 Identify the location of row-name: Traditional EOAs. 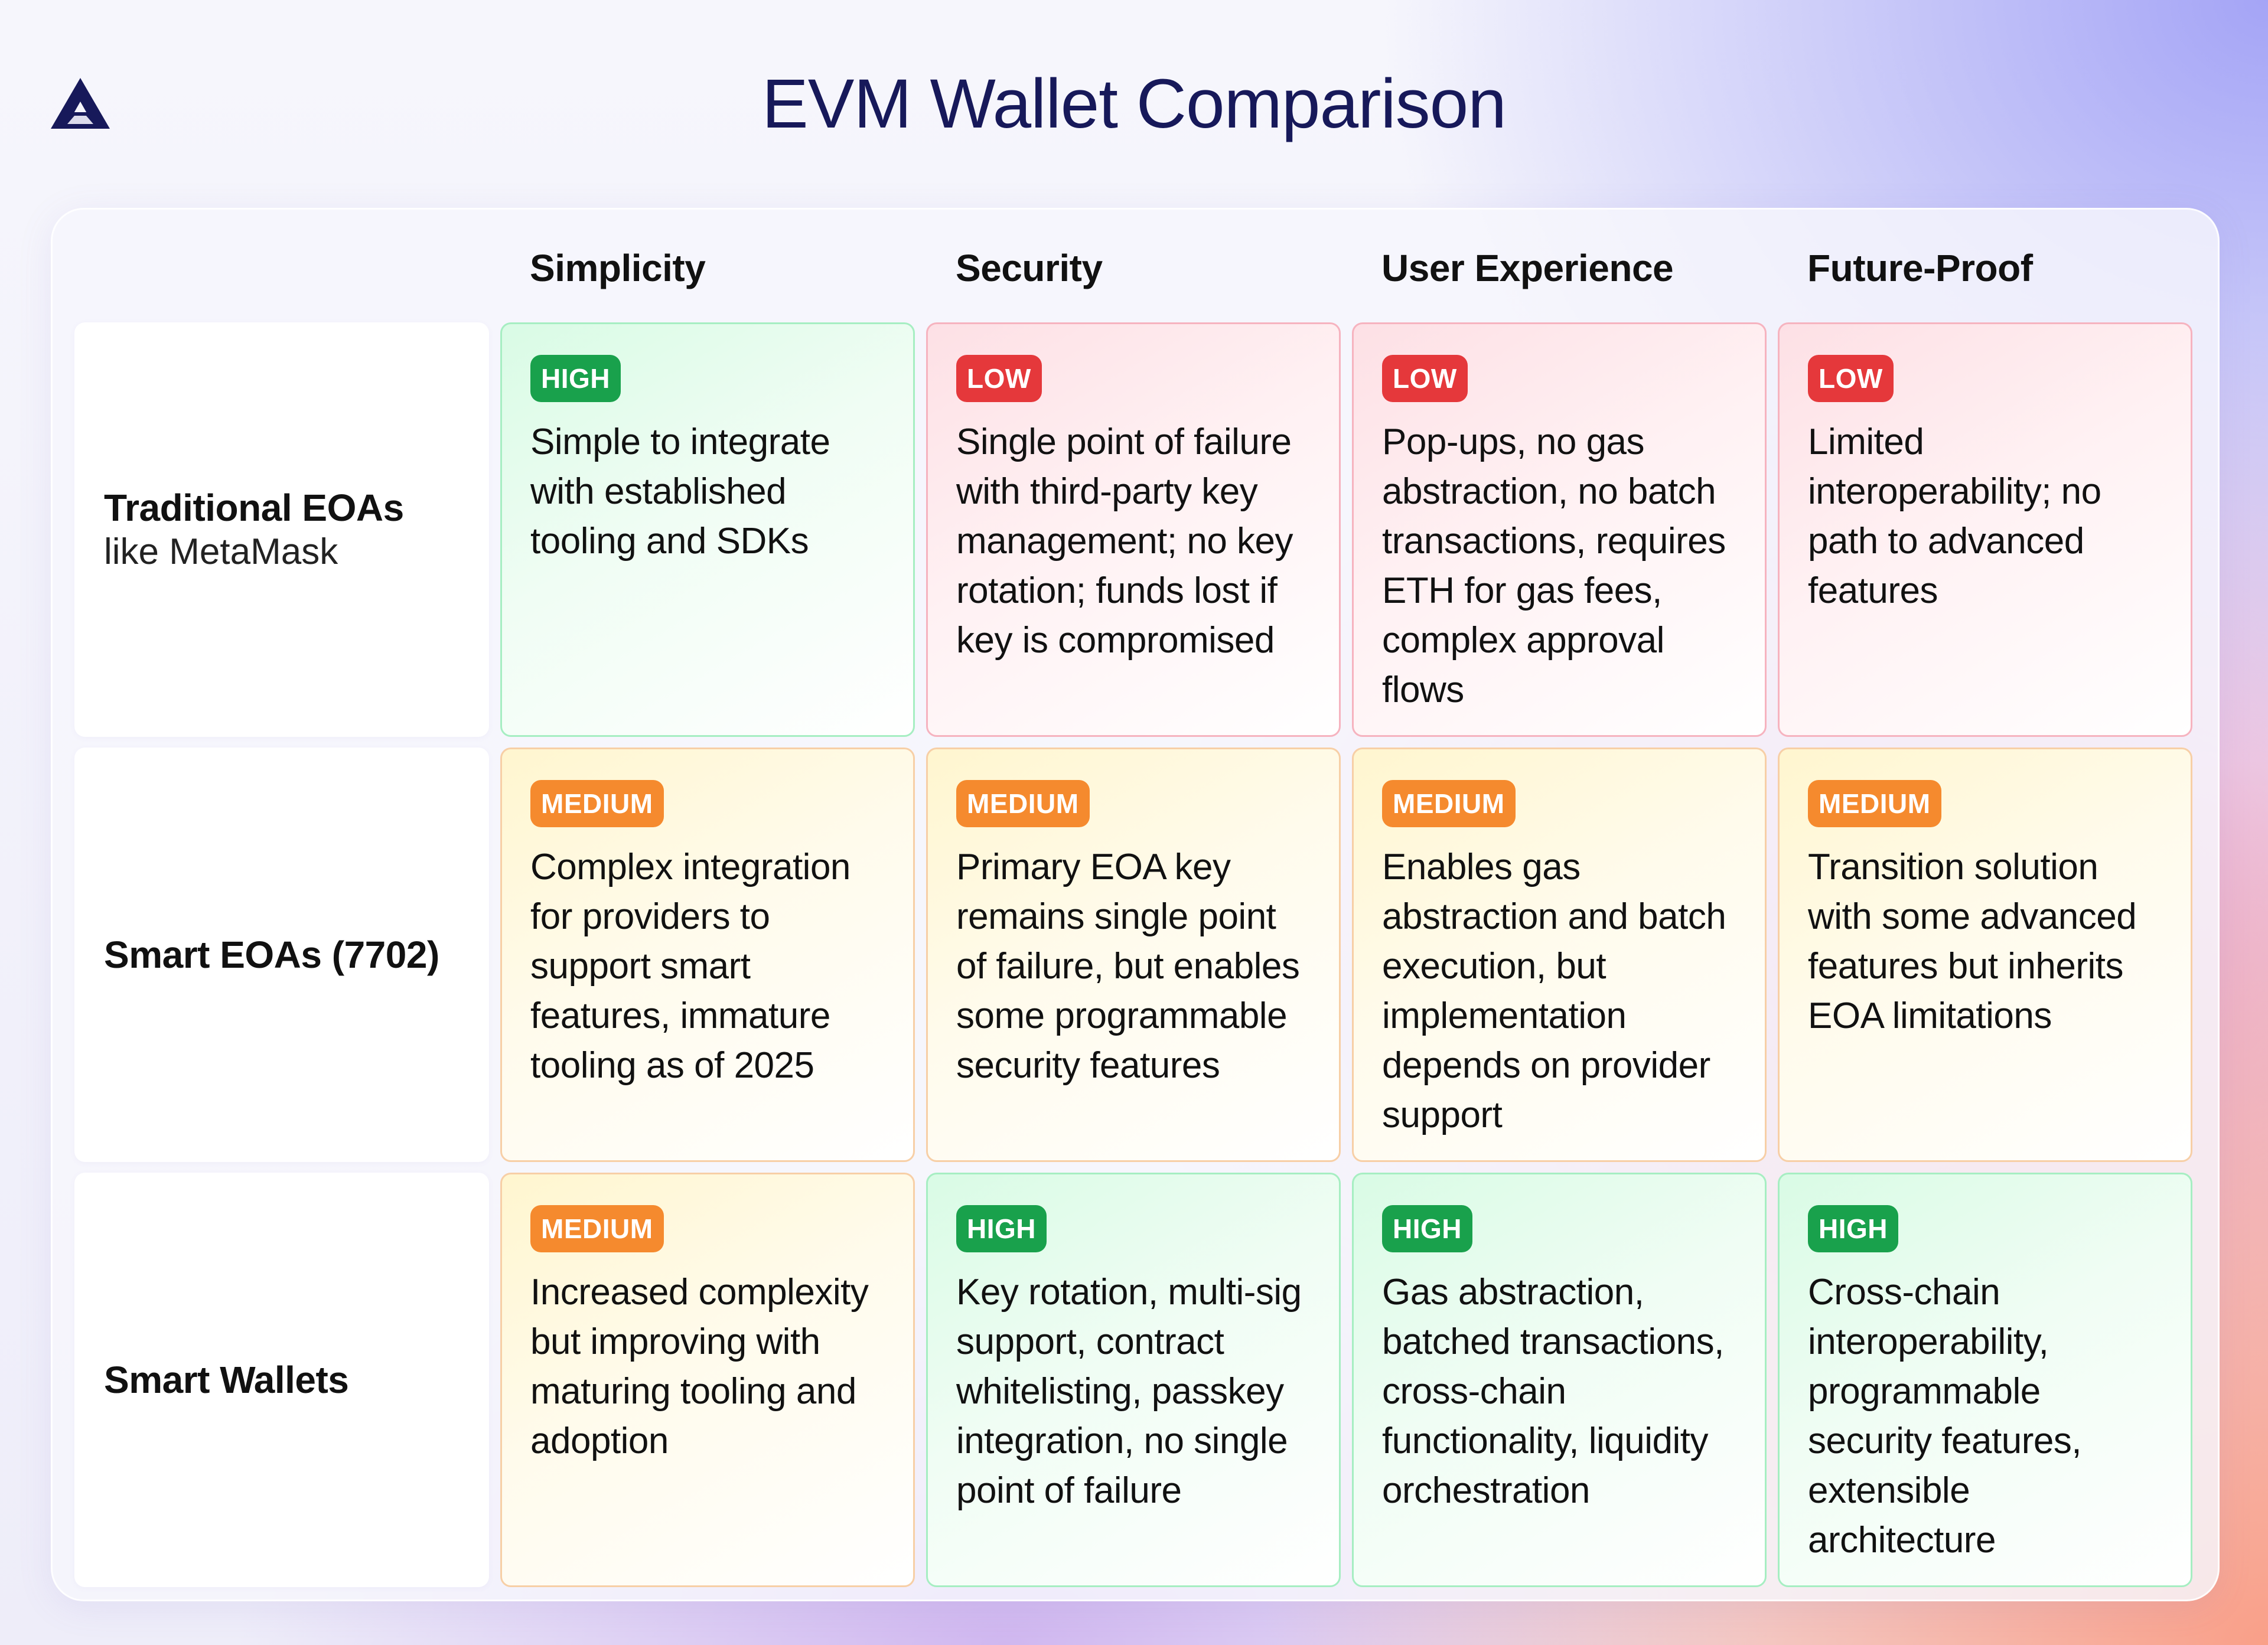
(254, 508).